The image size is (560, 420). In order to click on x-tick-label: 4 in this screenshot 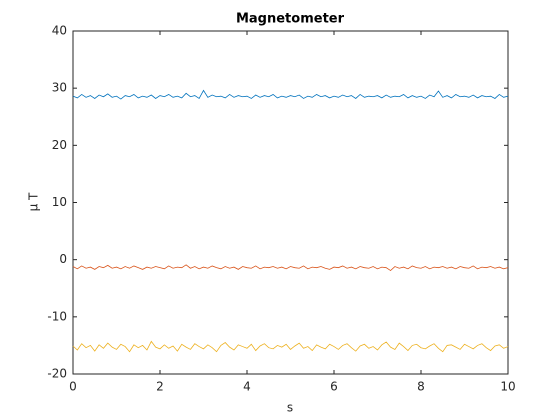, I will do `click(247, 387)`.